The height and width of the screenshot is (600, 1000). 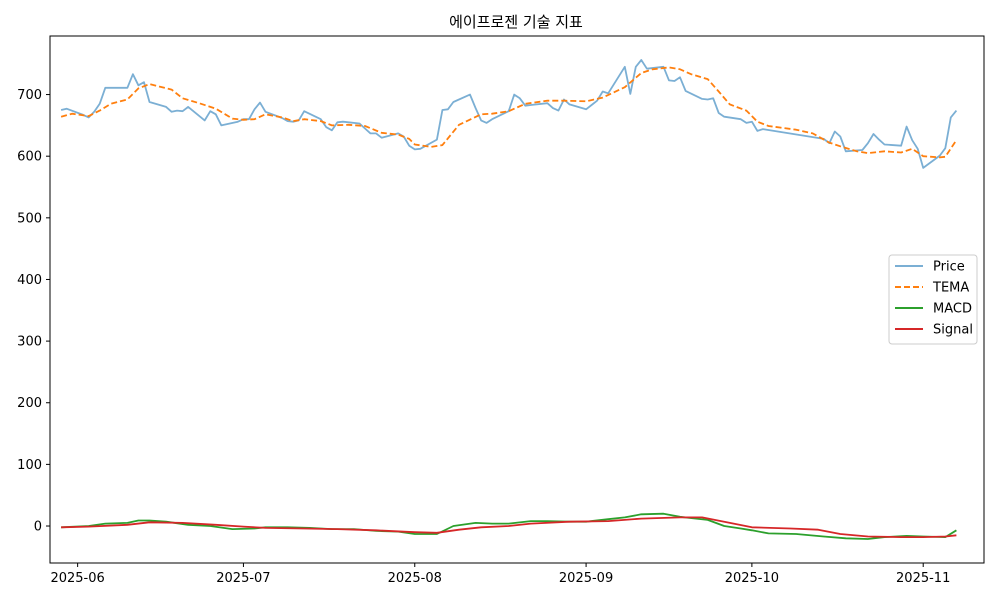 I want to click on legend-label-tema: TEMA, so click(x=950, y=288).